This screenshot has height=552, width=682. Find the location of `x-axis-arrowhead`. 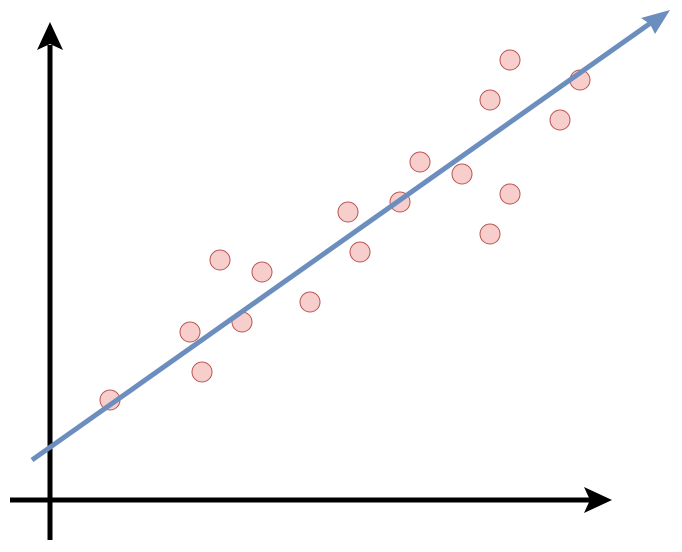

x-axis-arrowhead is located at coordinates (598, 500).